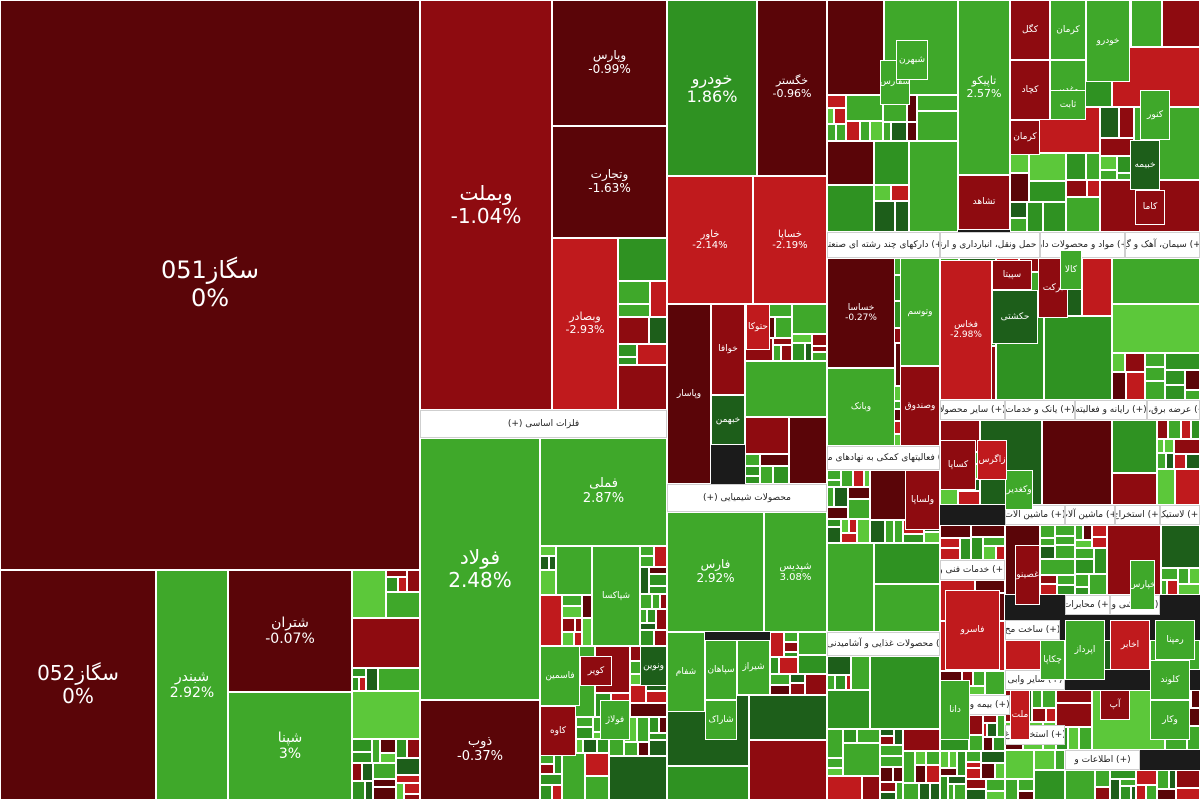 The height and width of the screenshot is (800, 1200). I want to click on stock-tile: شاراک, so click(721, 720).